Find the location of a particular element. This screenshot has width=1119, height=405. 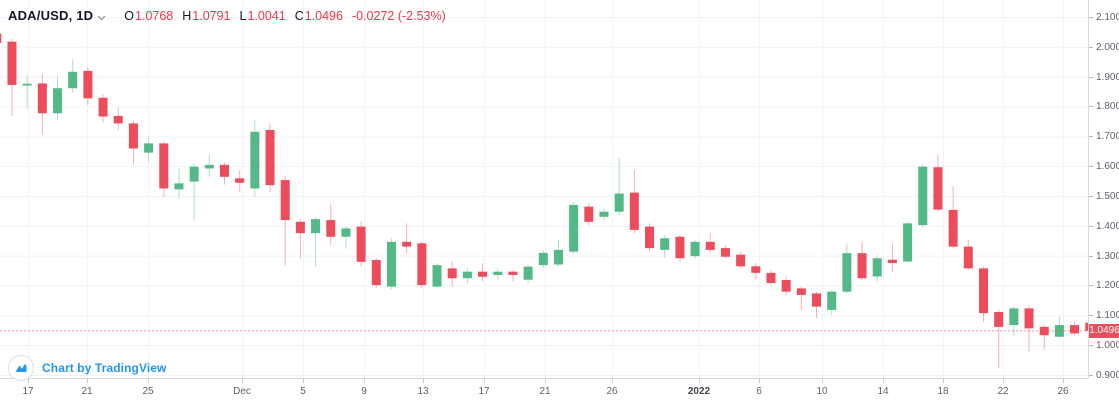

ohlc-pair: O1.0768 is located at coordinates (149, 15).